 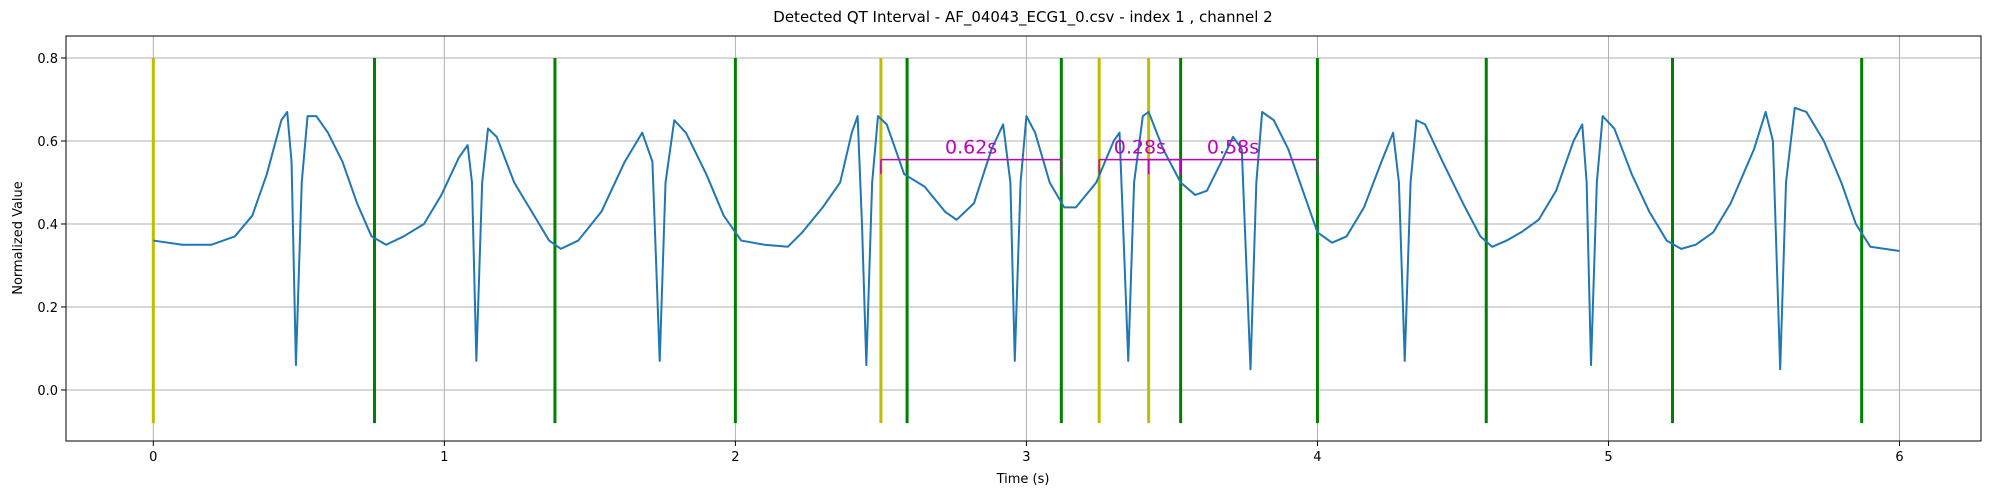 I want to click on y-tick-label: 0.8, so click(x=47, y=59).